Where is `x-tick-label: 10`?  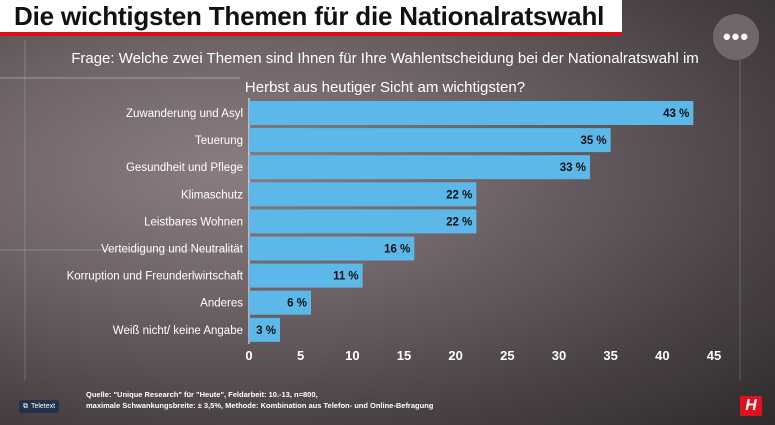 x-tick-label: 10 is located at coordinates (352, 355).